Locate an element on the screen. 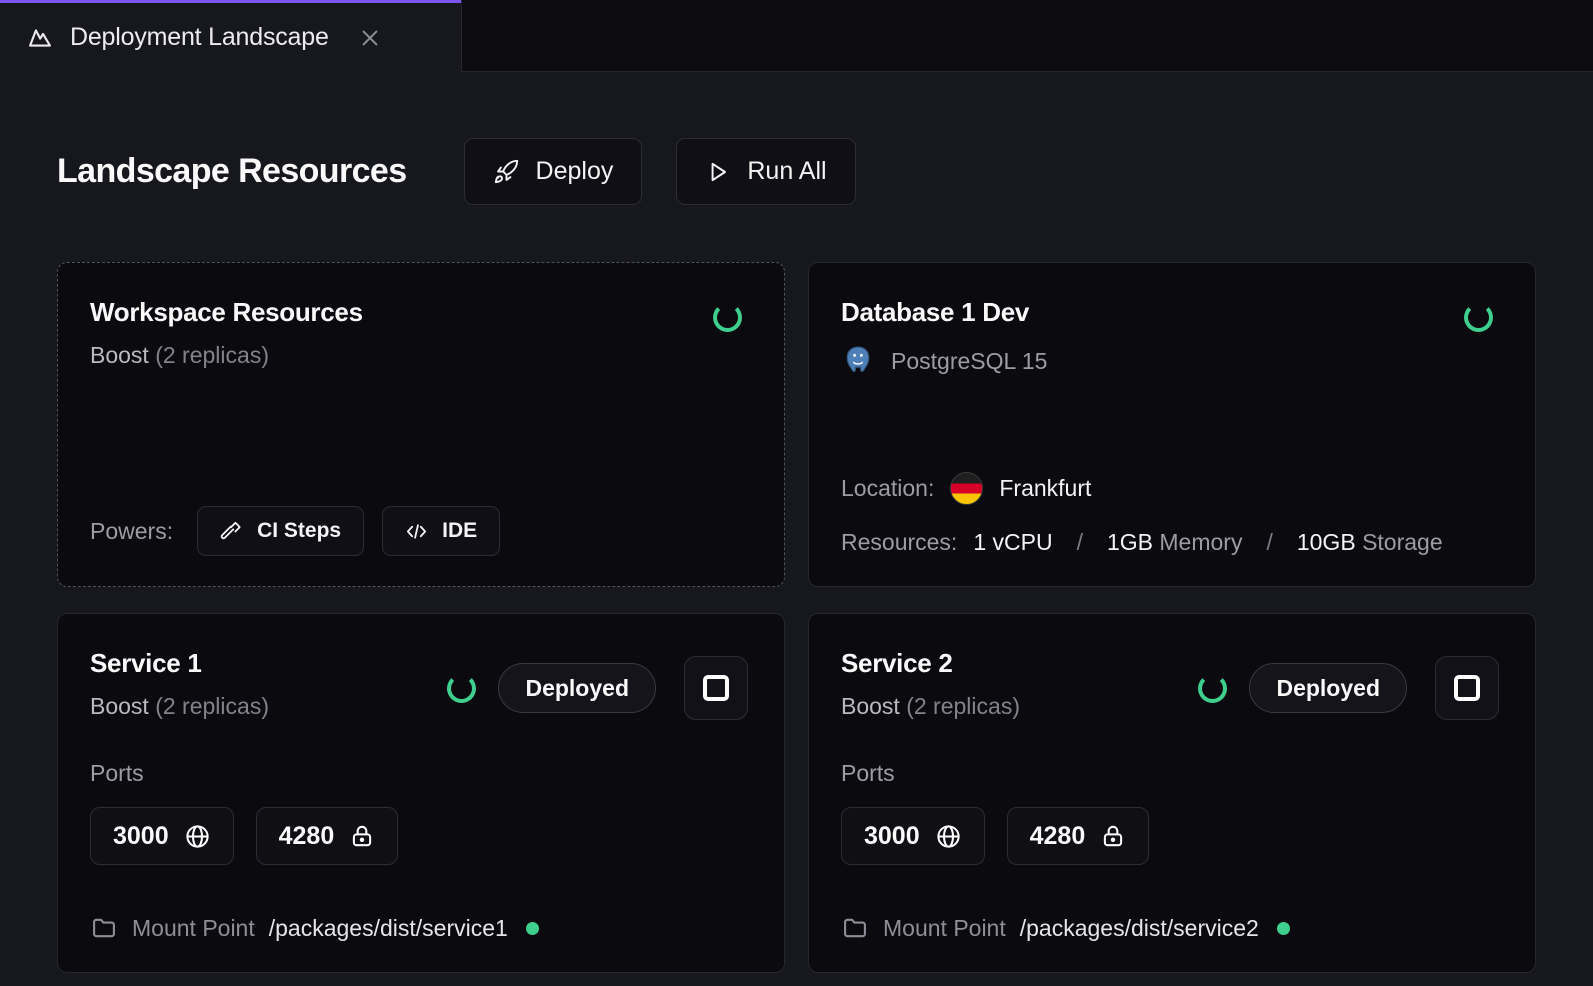 This screenshot has width=1593, height=986. header-actions: Deploy Run All is located at coordinates (659, 171).